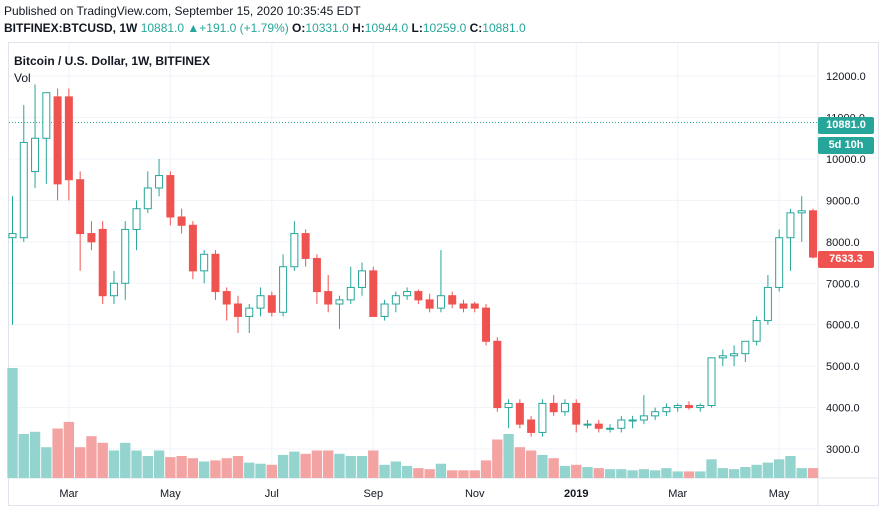 This screenshot has height=513, width=884. Describe the element at coordinates (299, 28) in the screenshot. I see `open-label: O:` at that location.